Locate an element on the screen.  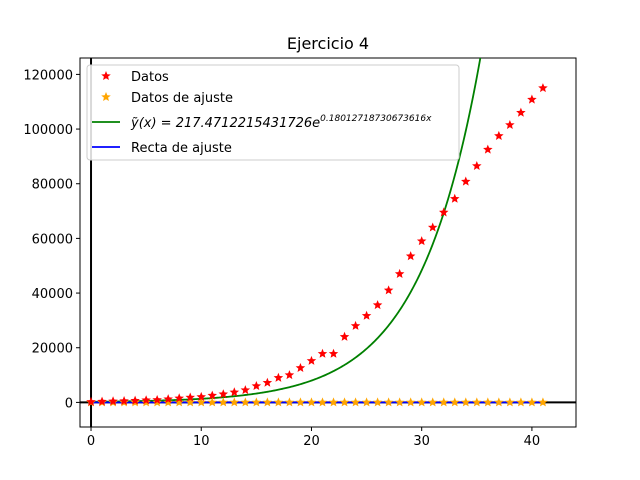
y-tick-label: 100000 is located at coordinates (48, 130).